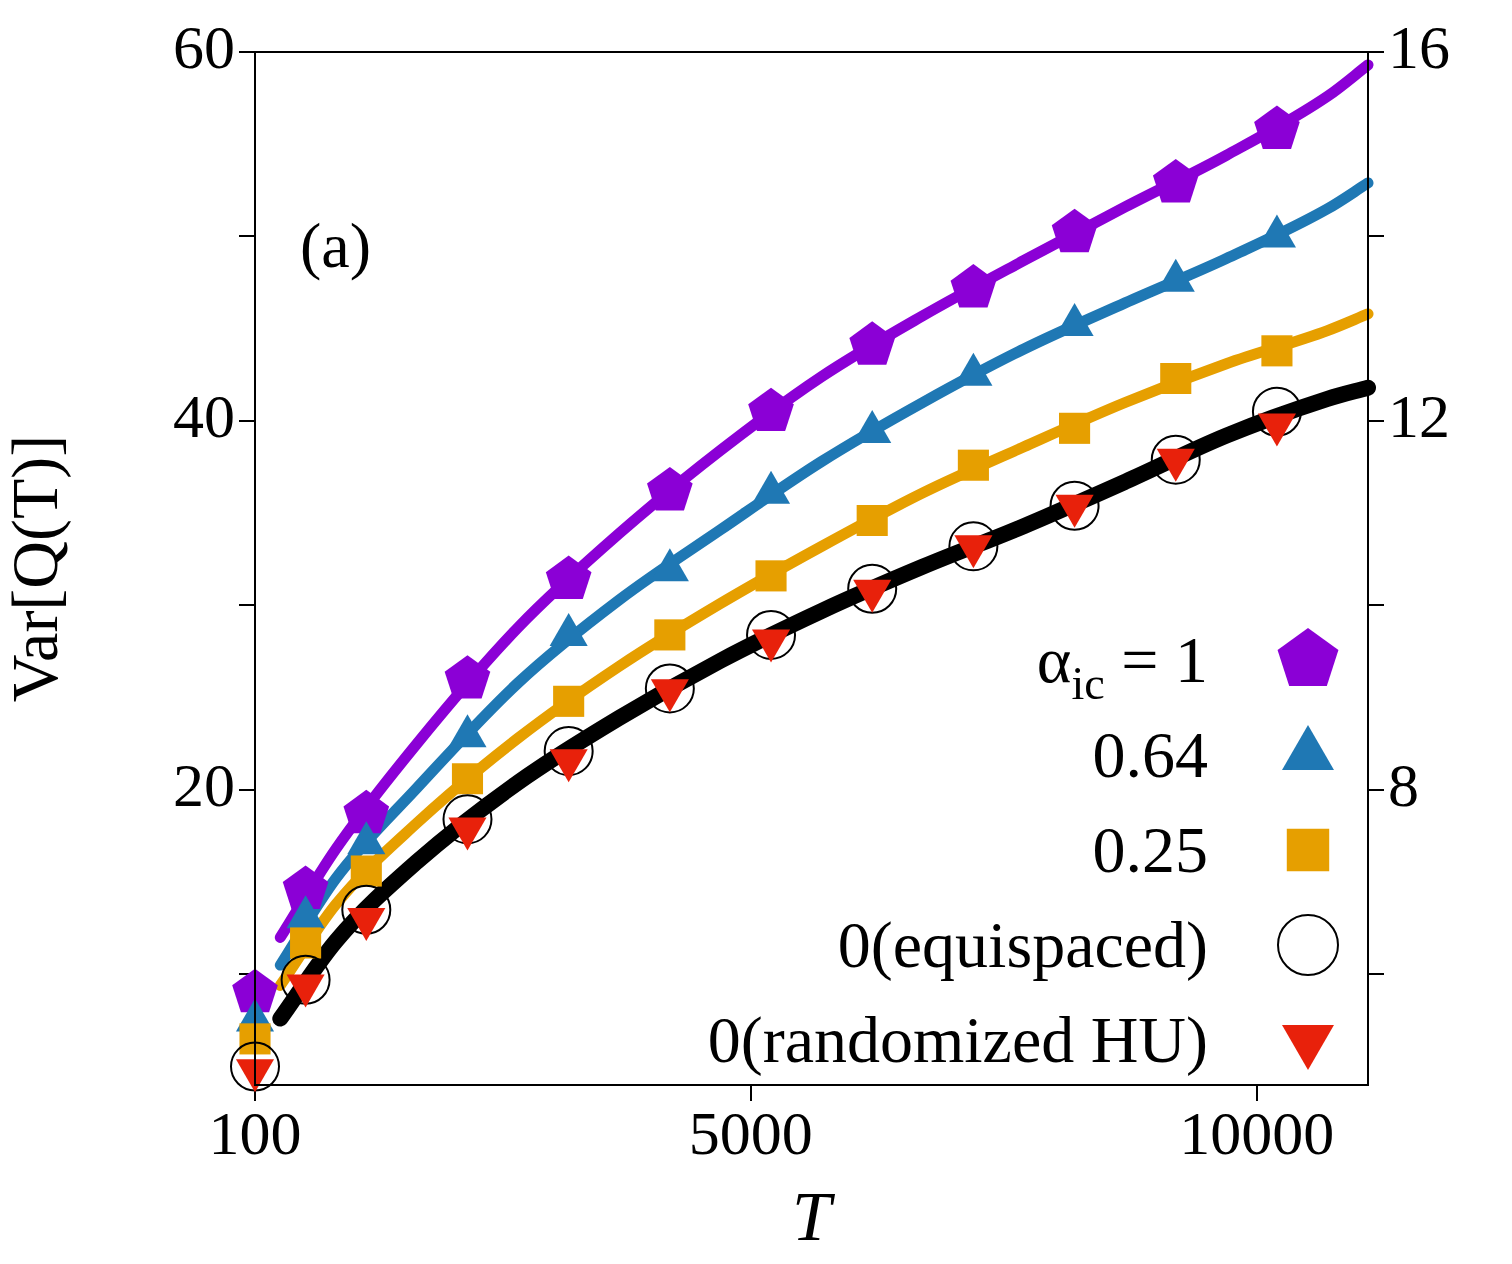 This screenshot has width=1512, height=1264. I want to click on y2-tick-label: 12, so click(1419, 416).